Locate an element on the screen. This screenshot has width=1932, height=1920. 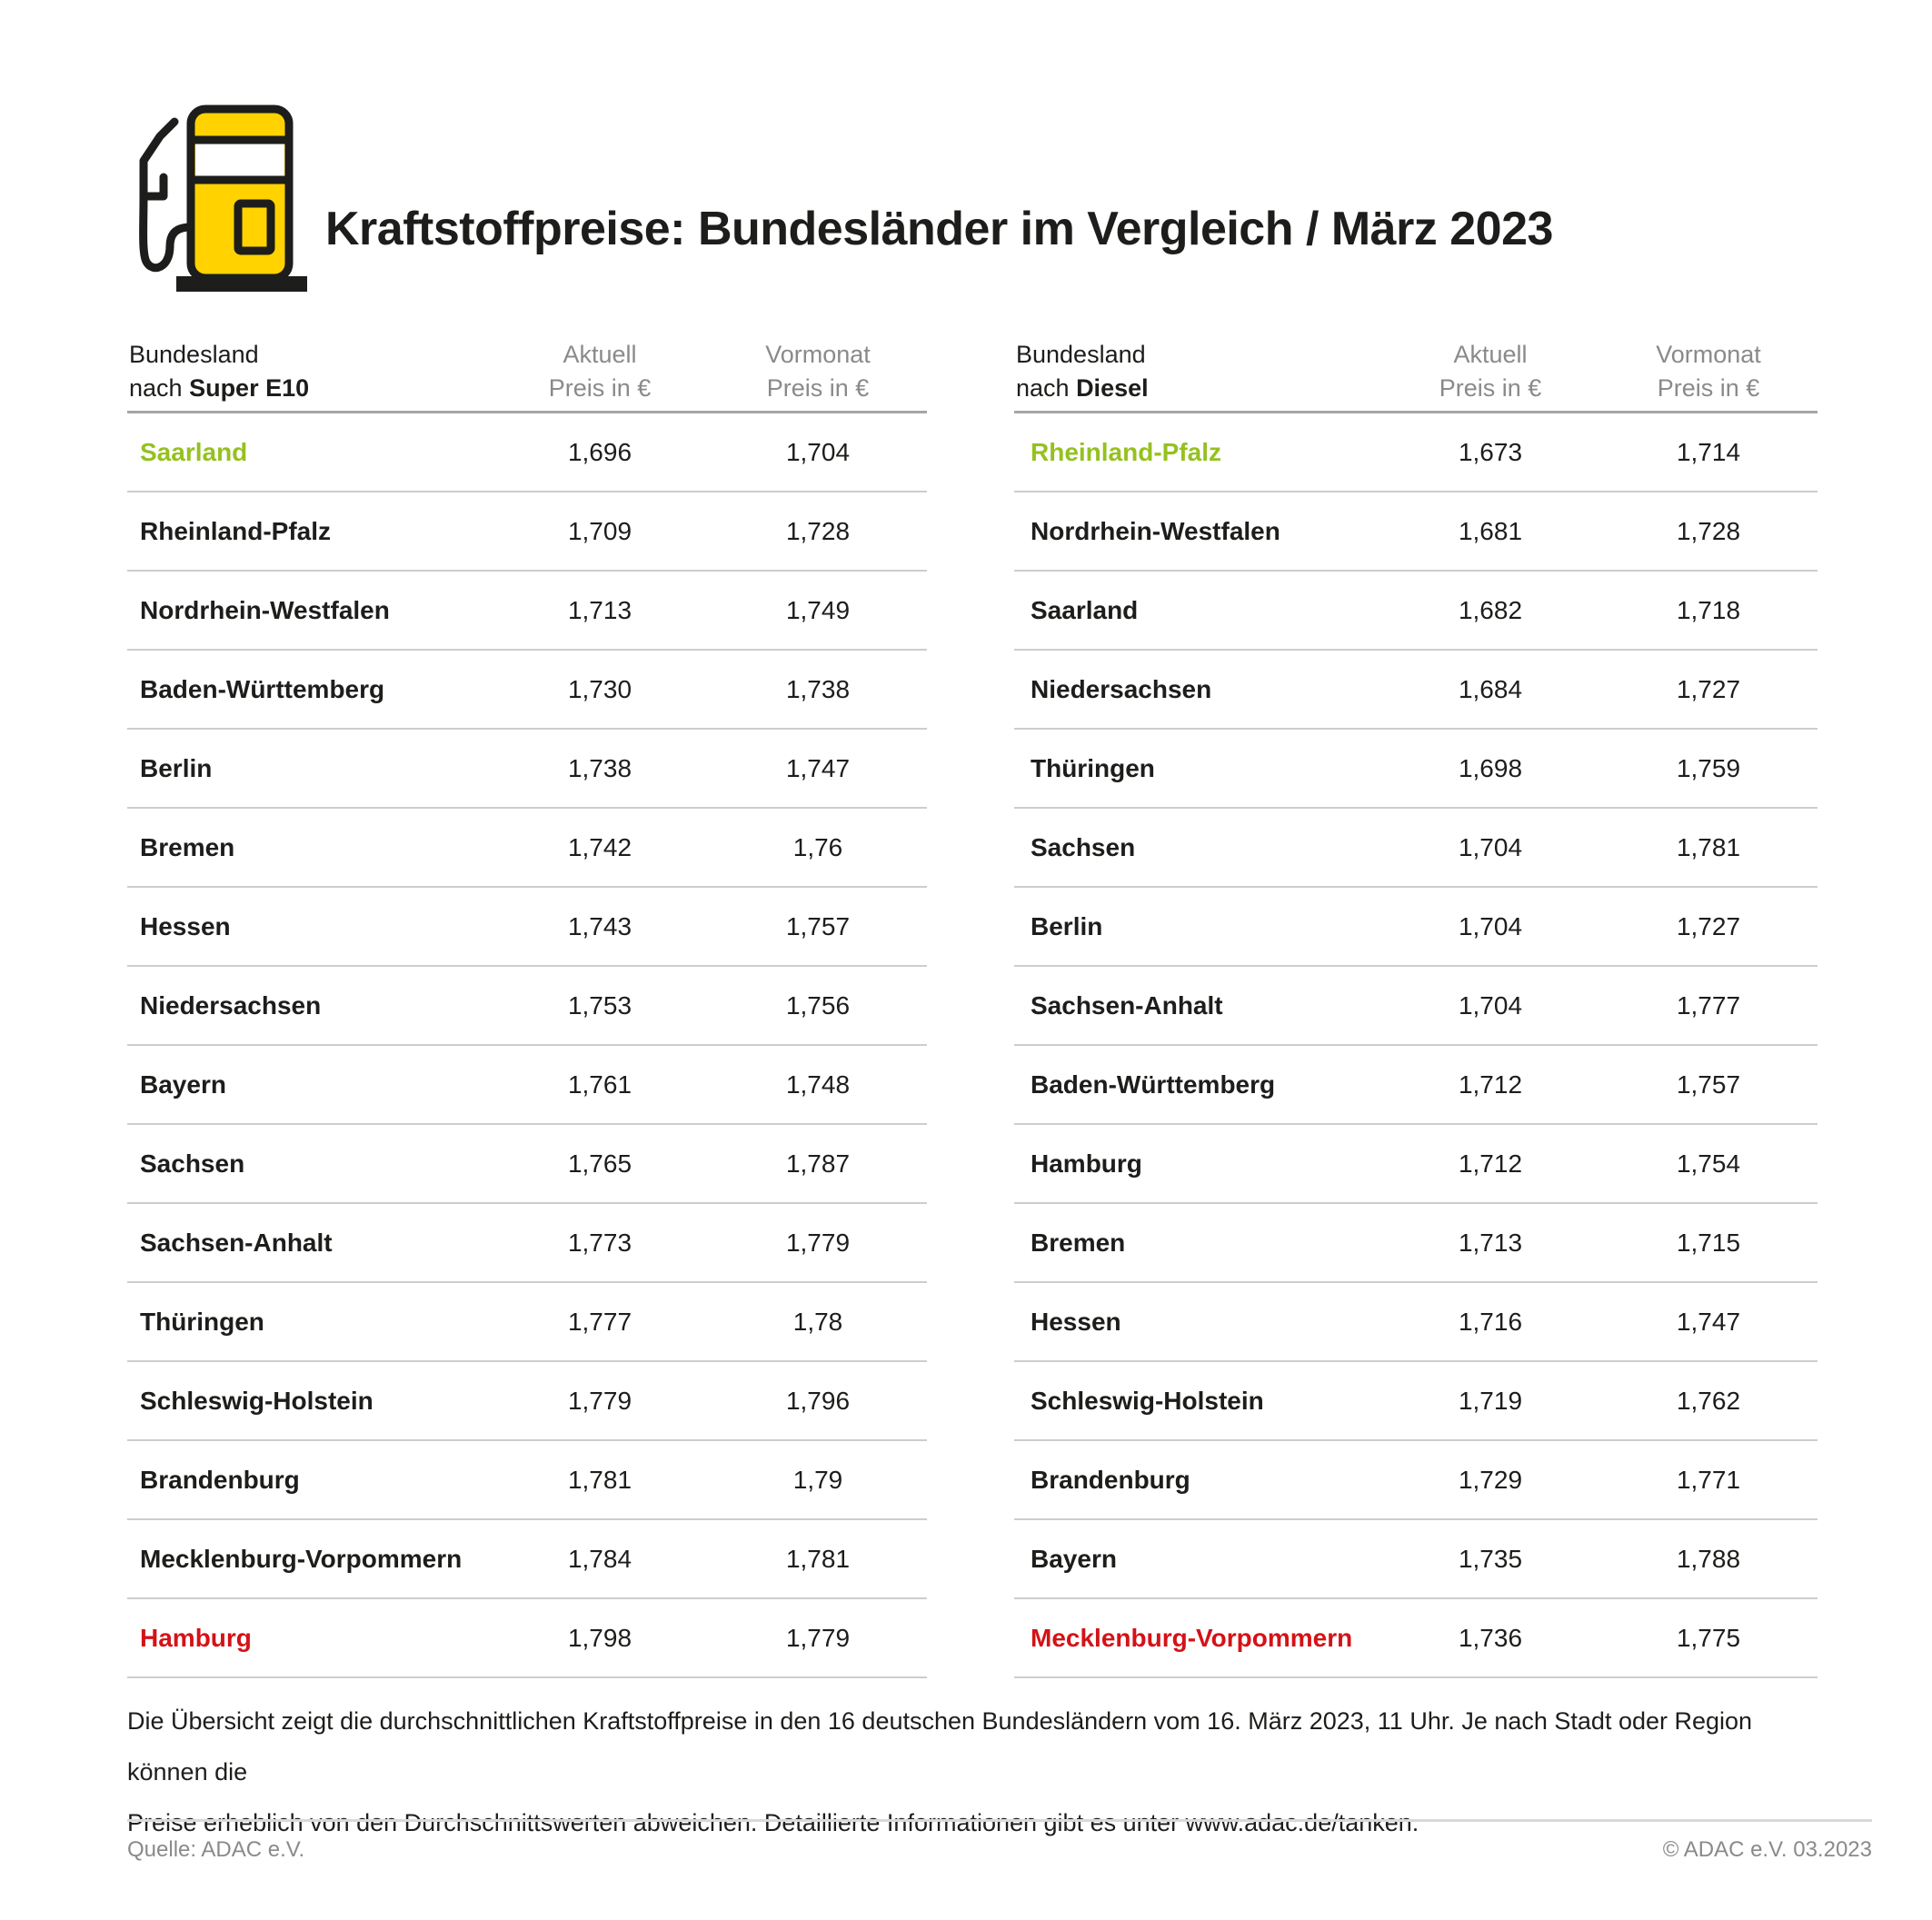
column-header-bundesland: Bundesland nach Super E10 is located at coordinates (220, 371).